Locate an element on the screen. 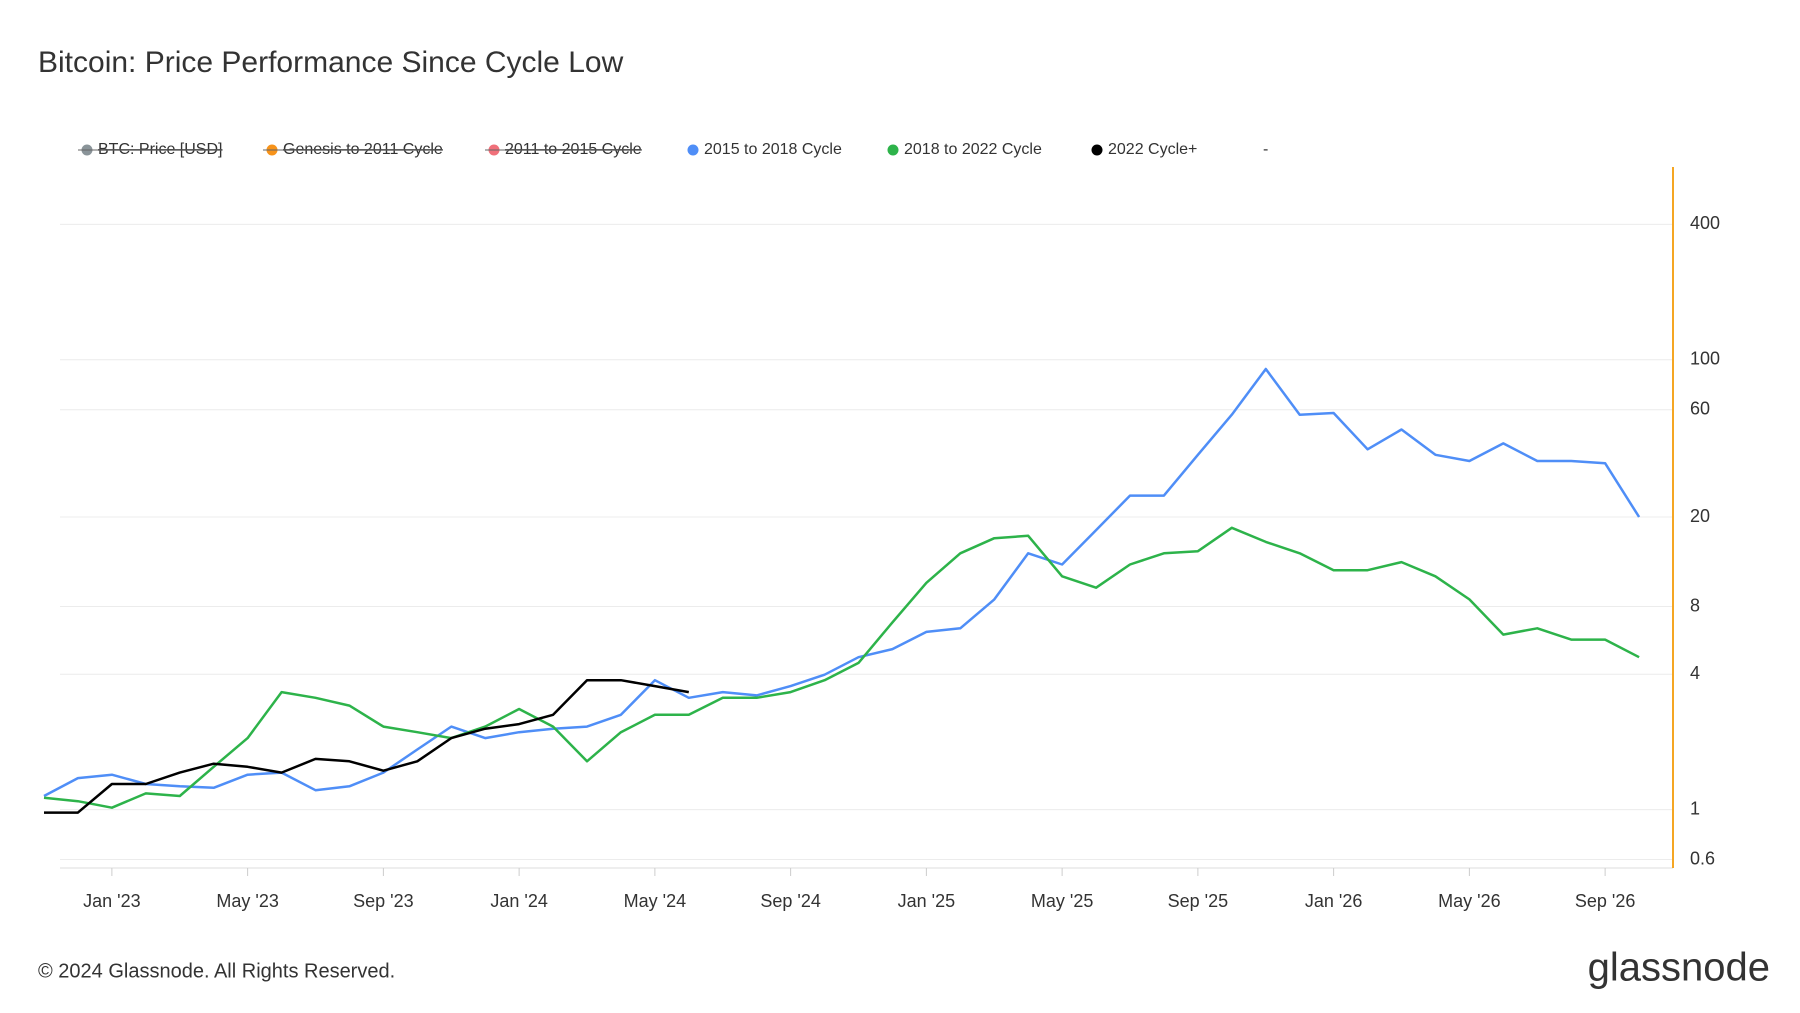 Image resolution: width=1800 pixels, height=1013 pixels. copyright: © 2024 Glassnode. All Rights Reserved. is located at coordinates (216, 971).